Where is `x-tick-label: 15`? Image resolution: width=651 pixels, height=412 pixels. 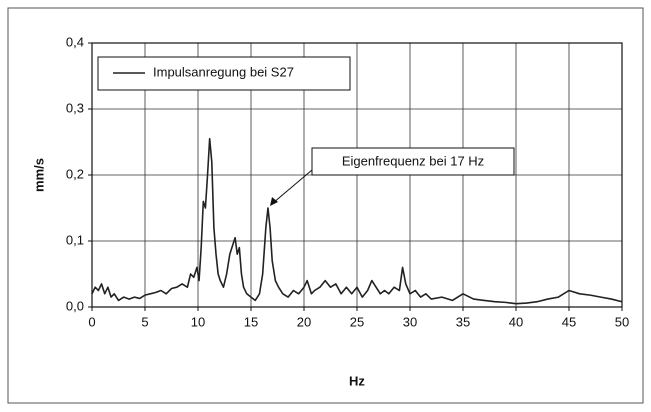 x-tick-label: 15 is located at coordinates (251, 321).